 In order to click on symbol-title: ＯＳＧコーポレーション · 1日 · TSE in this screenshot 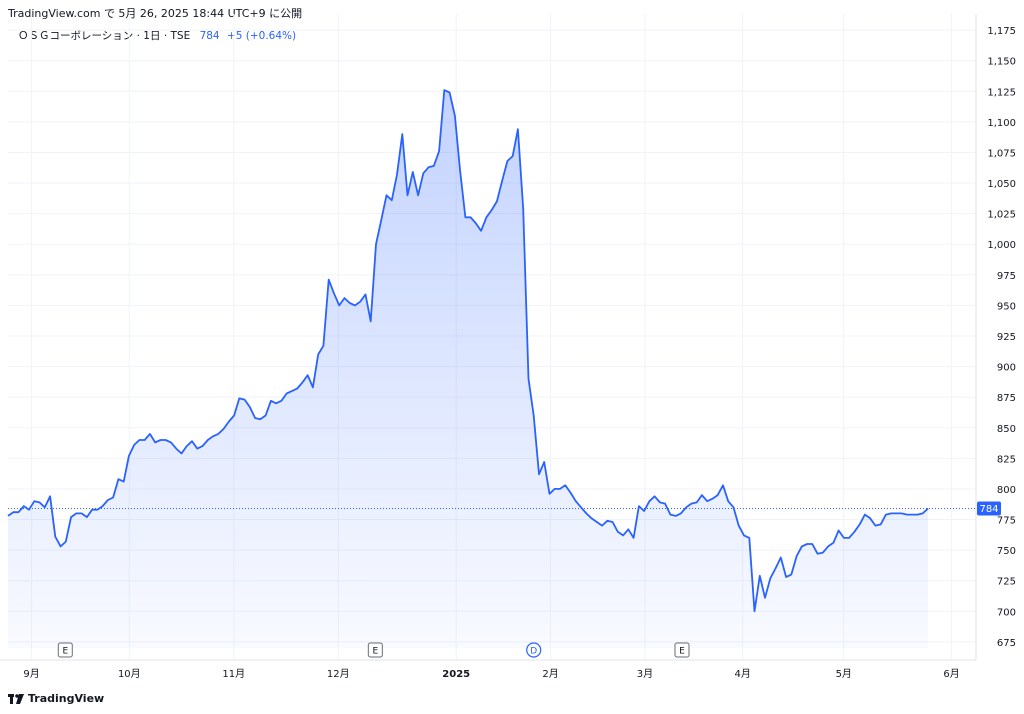, I will do `click(104, 36)`.